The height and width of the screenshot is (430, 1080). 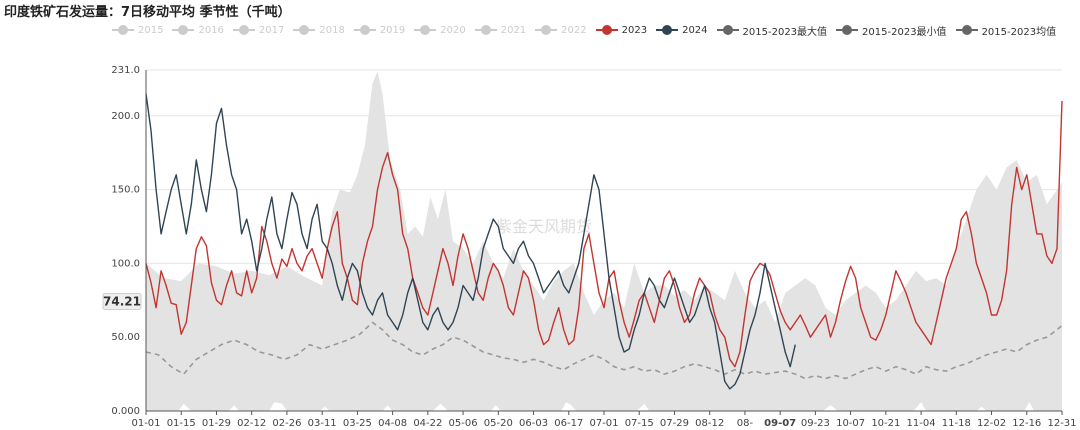 I want to click on x-tick-label: 03-25, so click(x=357, y=423).